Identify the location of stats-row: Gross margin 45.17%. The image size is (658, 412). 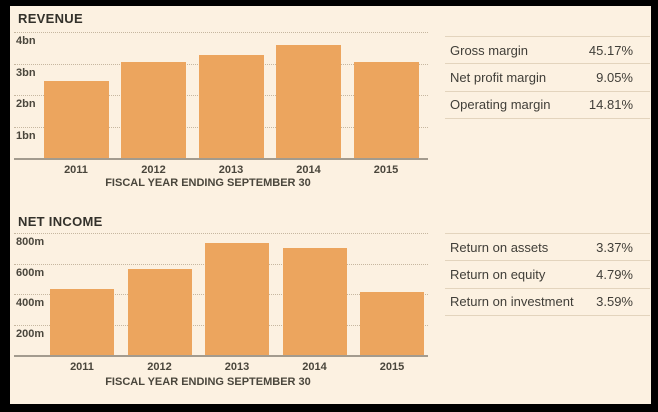
(547, 51).